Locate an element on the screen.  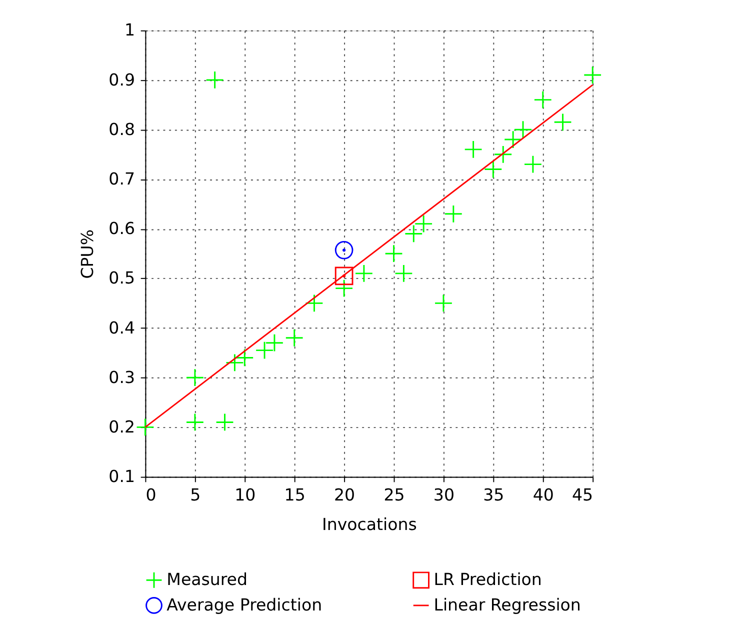
y-tick-label: 1 is located at coordinates (129, 30).